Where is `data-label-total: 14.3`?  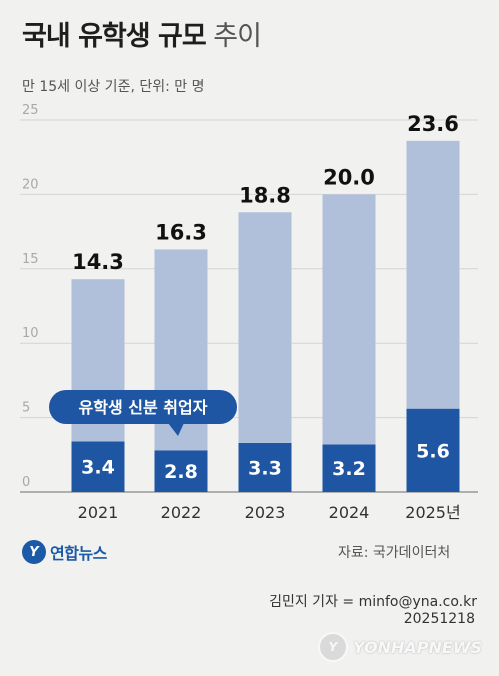 data-label-total: 14.3 is located at coordinates (98, 262).